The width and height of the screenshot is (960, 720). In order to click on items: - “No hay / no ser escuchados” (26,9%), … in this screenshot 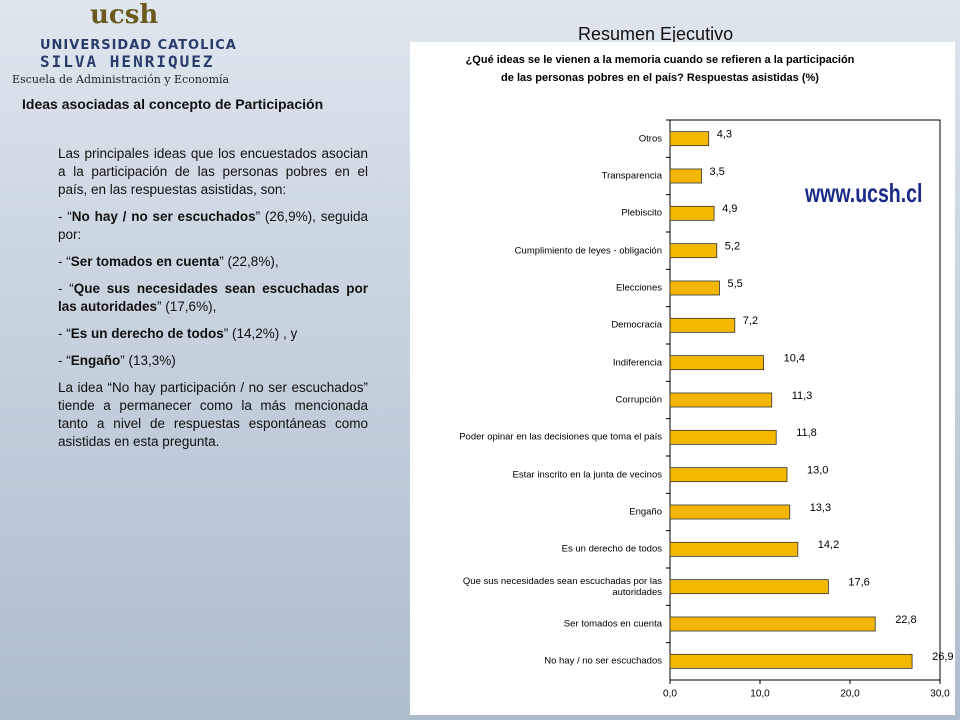, I will do `click(213, 289)`.